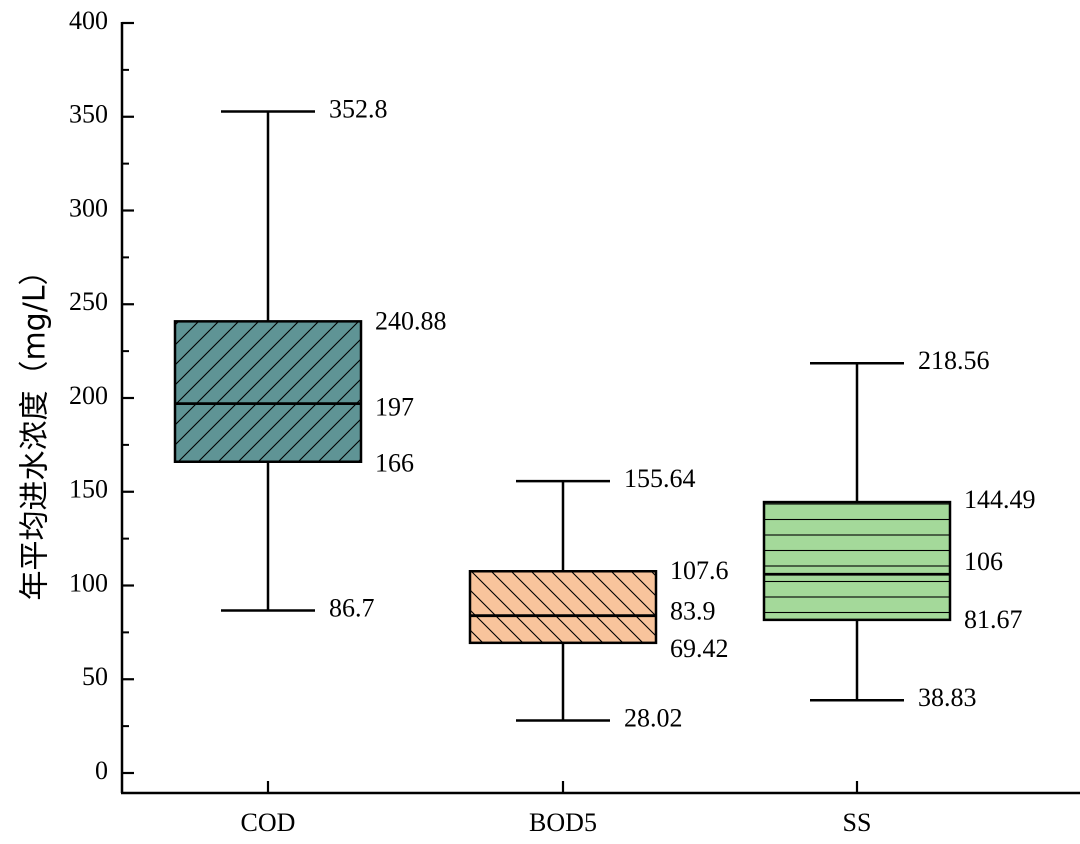  Describe the element at coordinates (88, 114) in the screenshot. I see `y-tick-label: 350` at that location.